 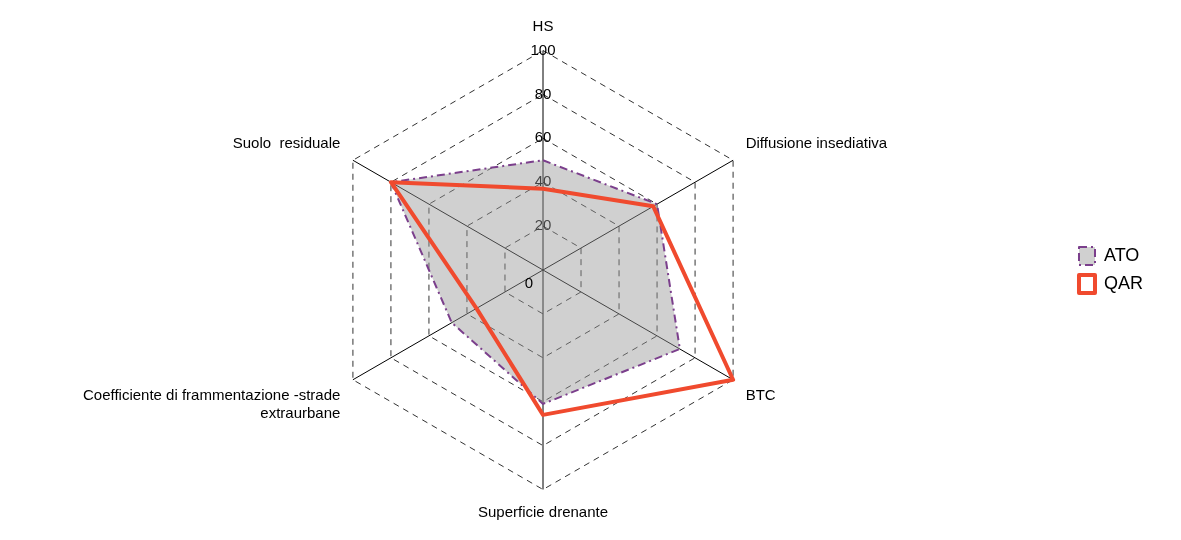 What do you see at coordinates (543, 93) in the screenshot?
I see `y-tick-label: 80` at bounding box center [543, 93].